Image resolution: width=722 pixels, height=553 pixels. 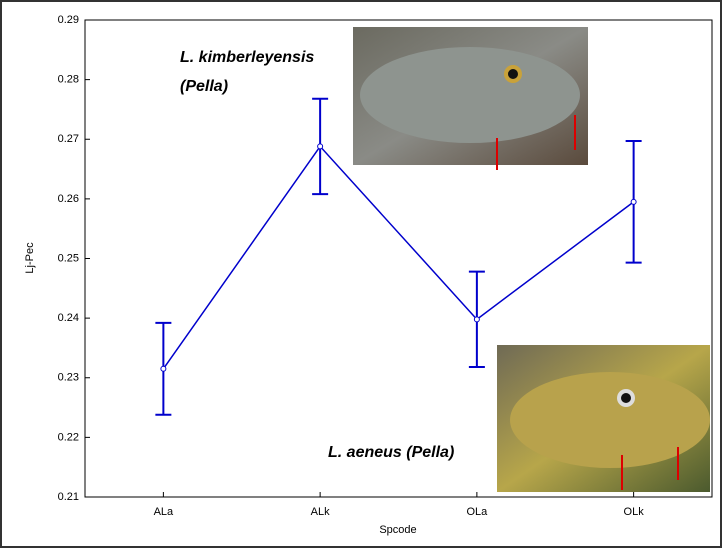 I want to click on y-axis-label: Lj-Pec, so click(x=30, y=258).